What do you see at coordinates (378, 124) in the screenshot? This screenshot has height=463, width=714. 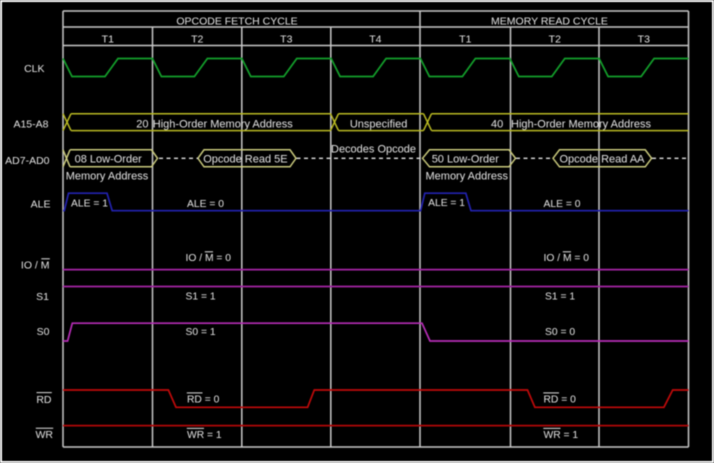 I see `svg-text: Unspecified` at bounding box center [378, 124].